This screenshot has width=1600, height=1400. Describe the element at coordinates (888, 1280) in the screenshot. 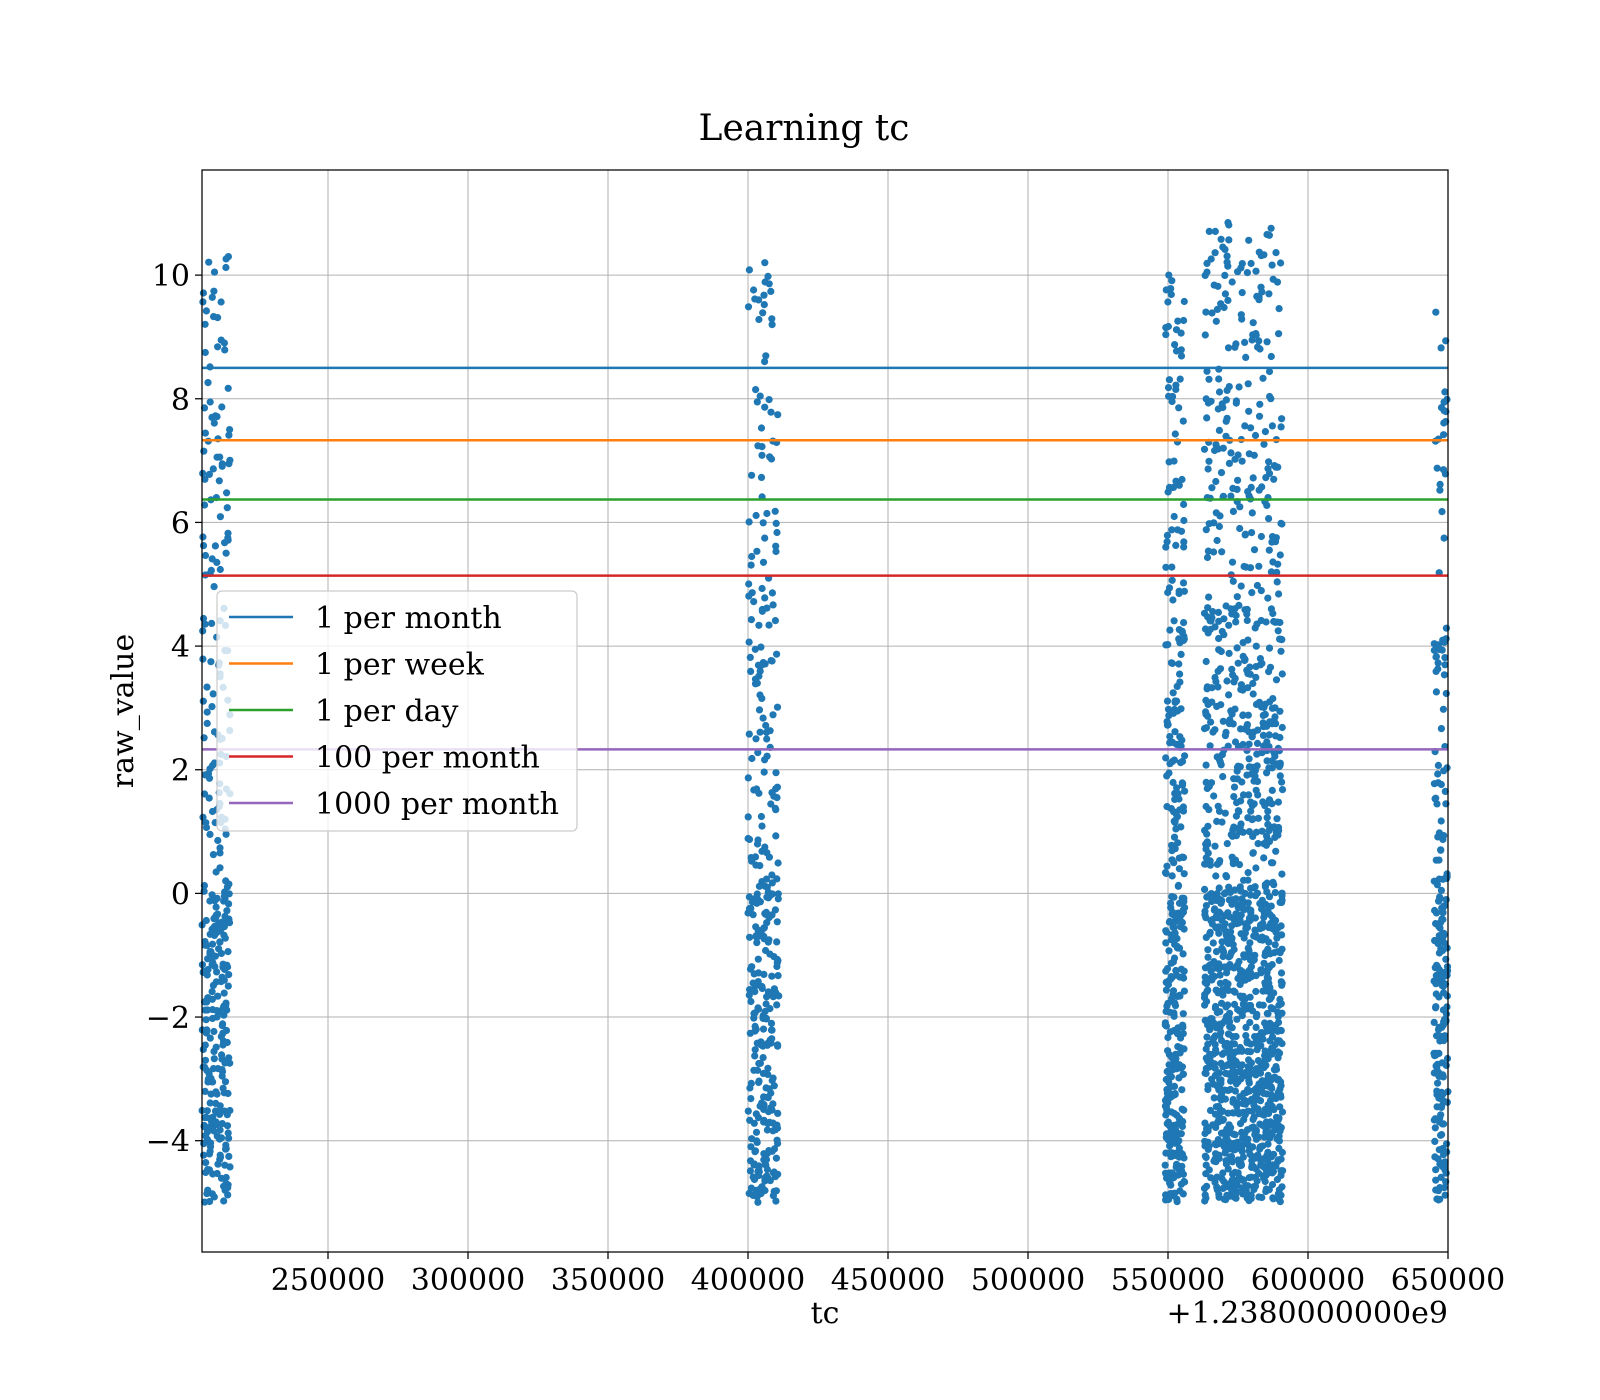

I see `x-tick-label: 450000` at that location.